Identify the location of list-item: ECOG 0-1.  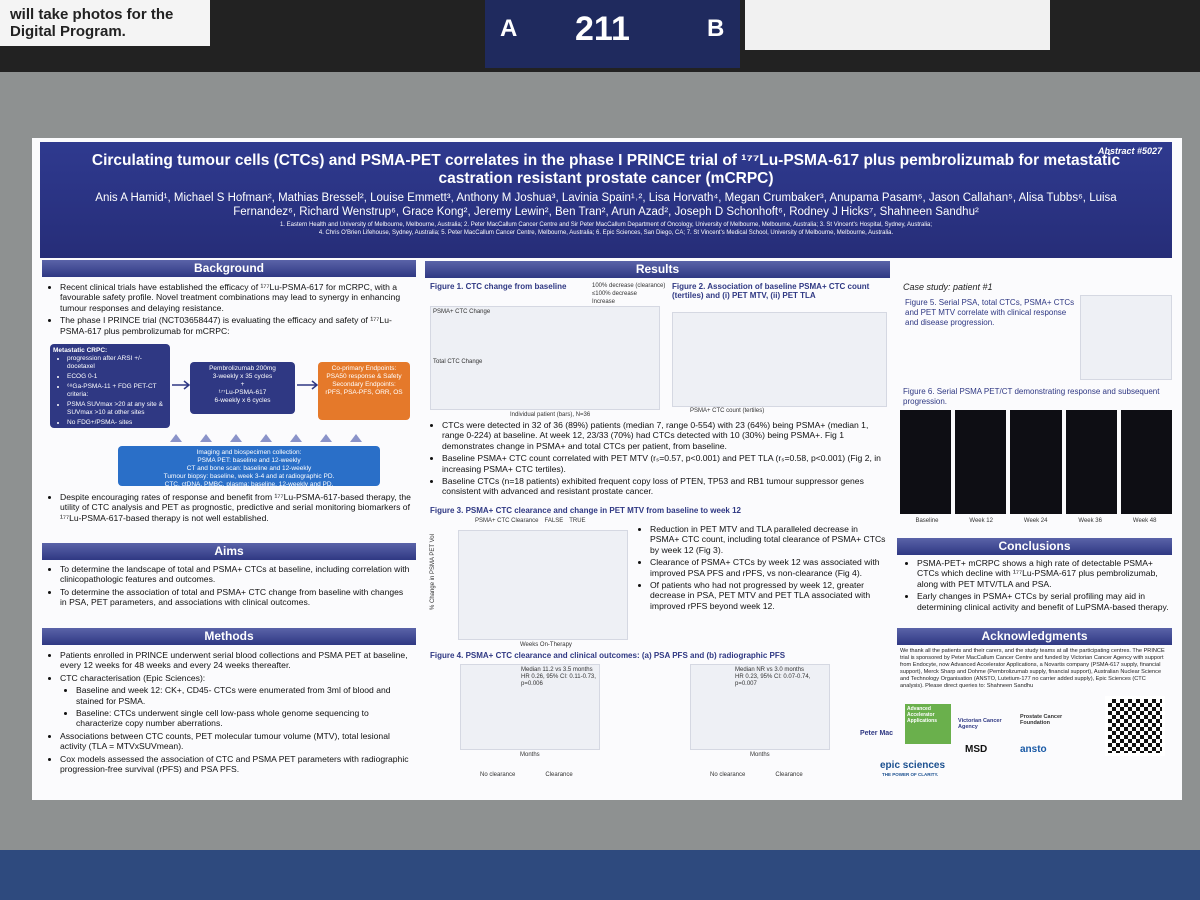
(117, 377).